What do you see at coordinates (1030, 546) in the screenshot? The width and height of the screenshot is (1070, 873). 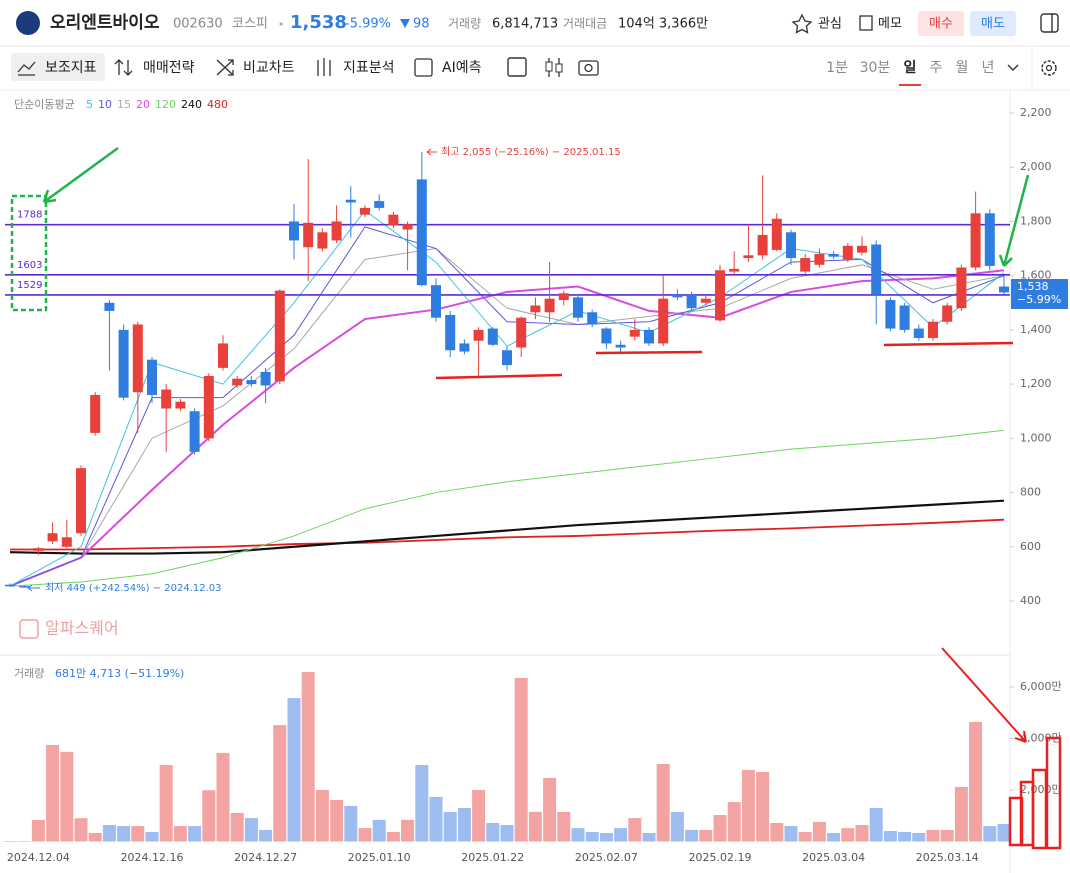 I see `y-tick-label: 600` at bounding box center [1030, 546].